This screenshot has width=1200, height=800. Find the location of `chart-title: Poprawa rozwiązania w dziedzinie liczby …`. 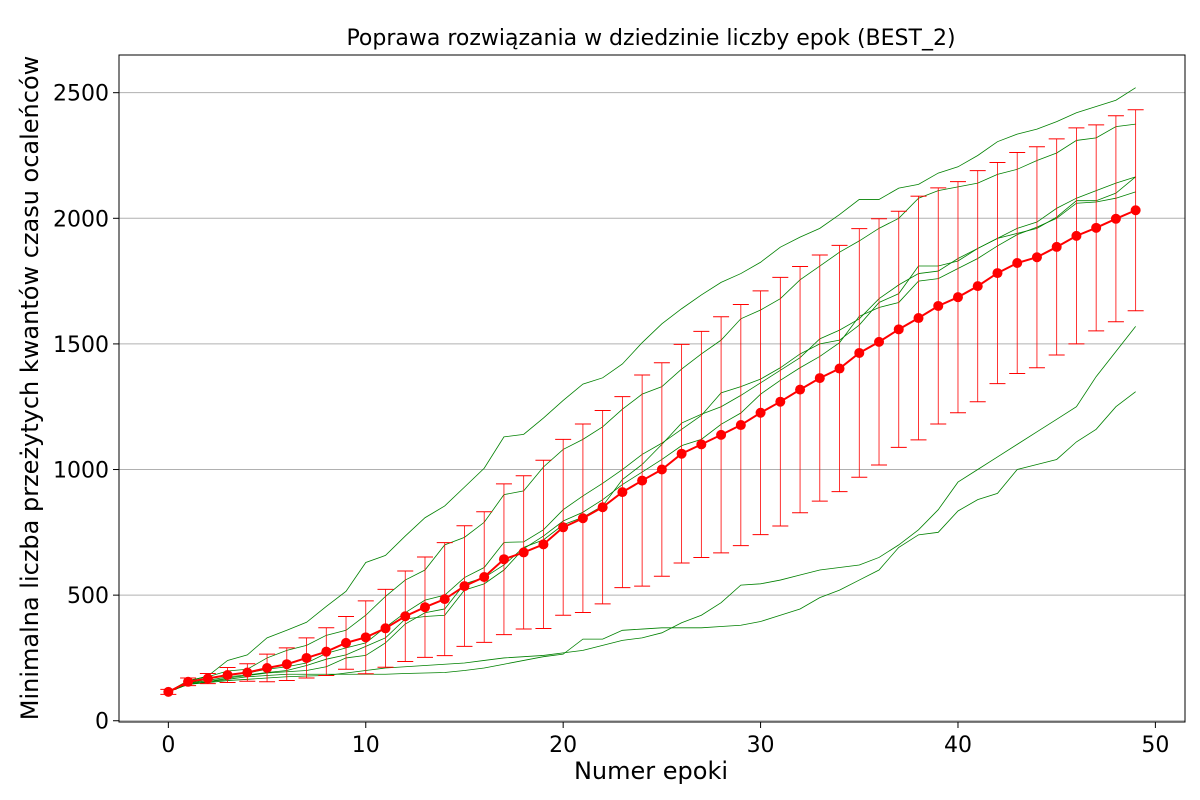

chart-title: Poprawa rozwiązania w dziedzinie liczby … is located at coordinates (650, 38).